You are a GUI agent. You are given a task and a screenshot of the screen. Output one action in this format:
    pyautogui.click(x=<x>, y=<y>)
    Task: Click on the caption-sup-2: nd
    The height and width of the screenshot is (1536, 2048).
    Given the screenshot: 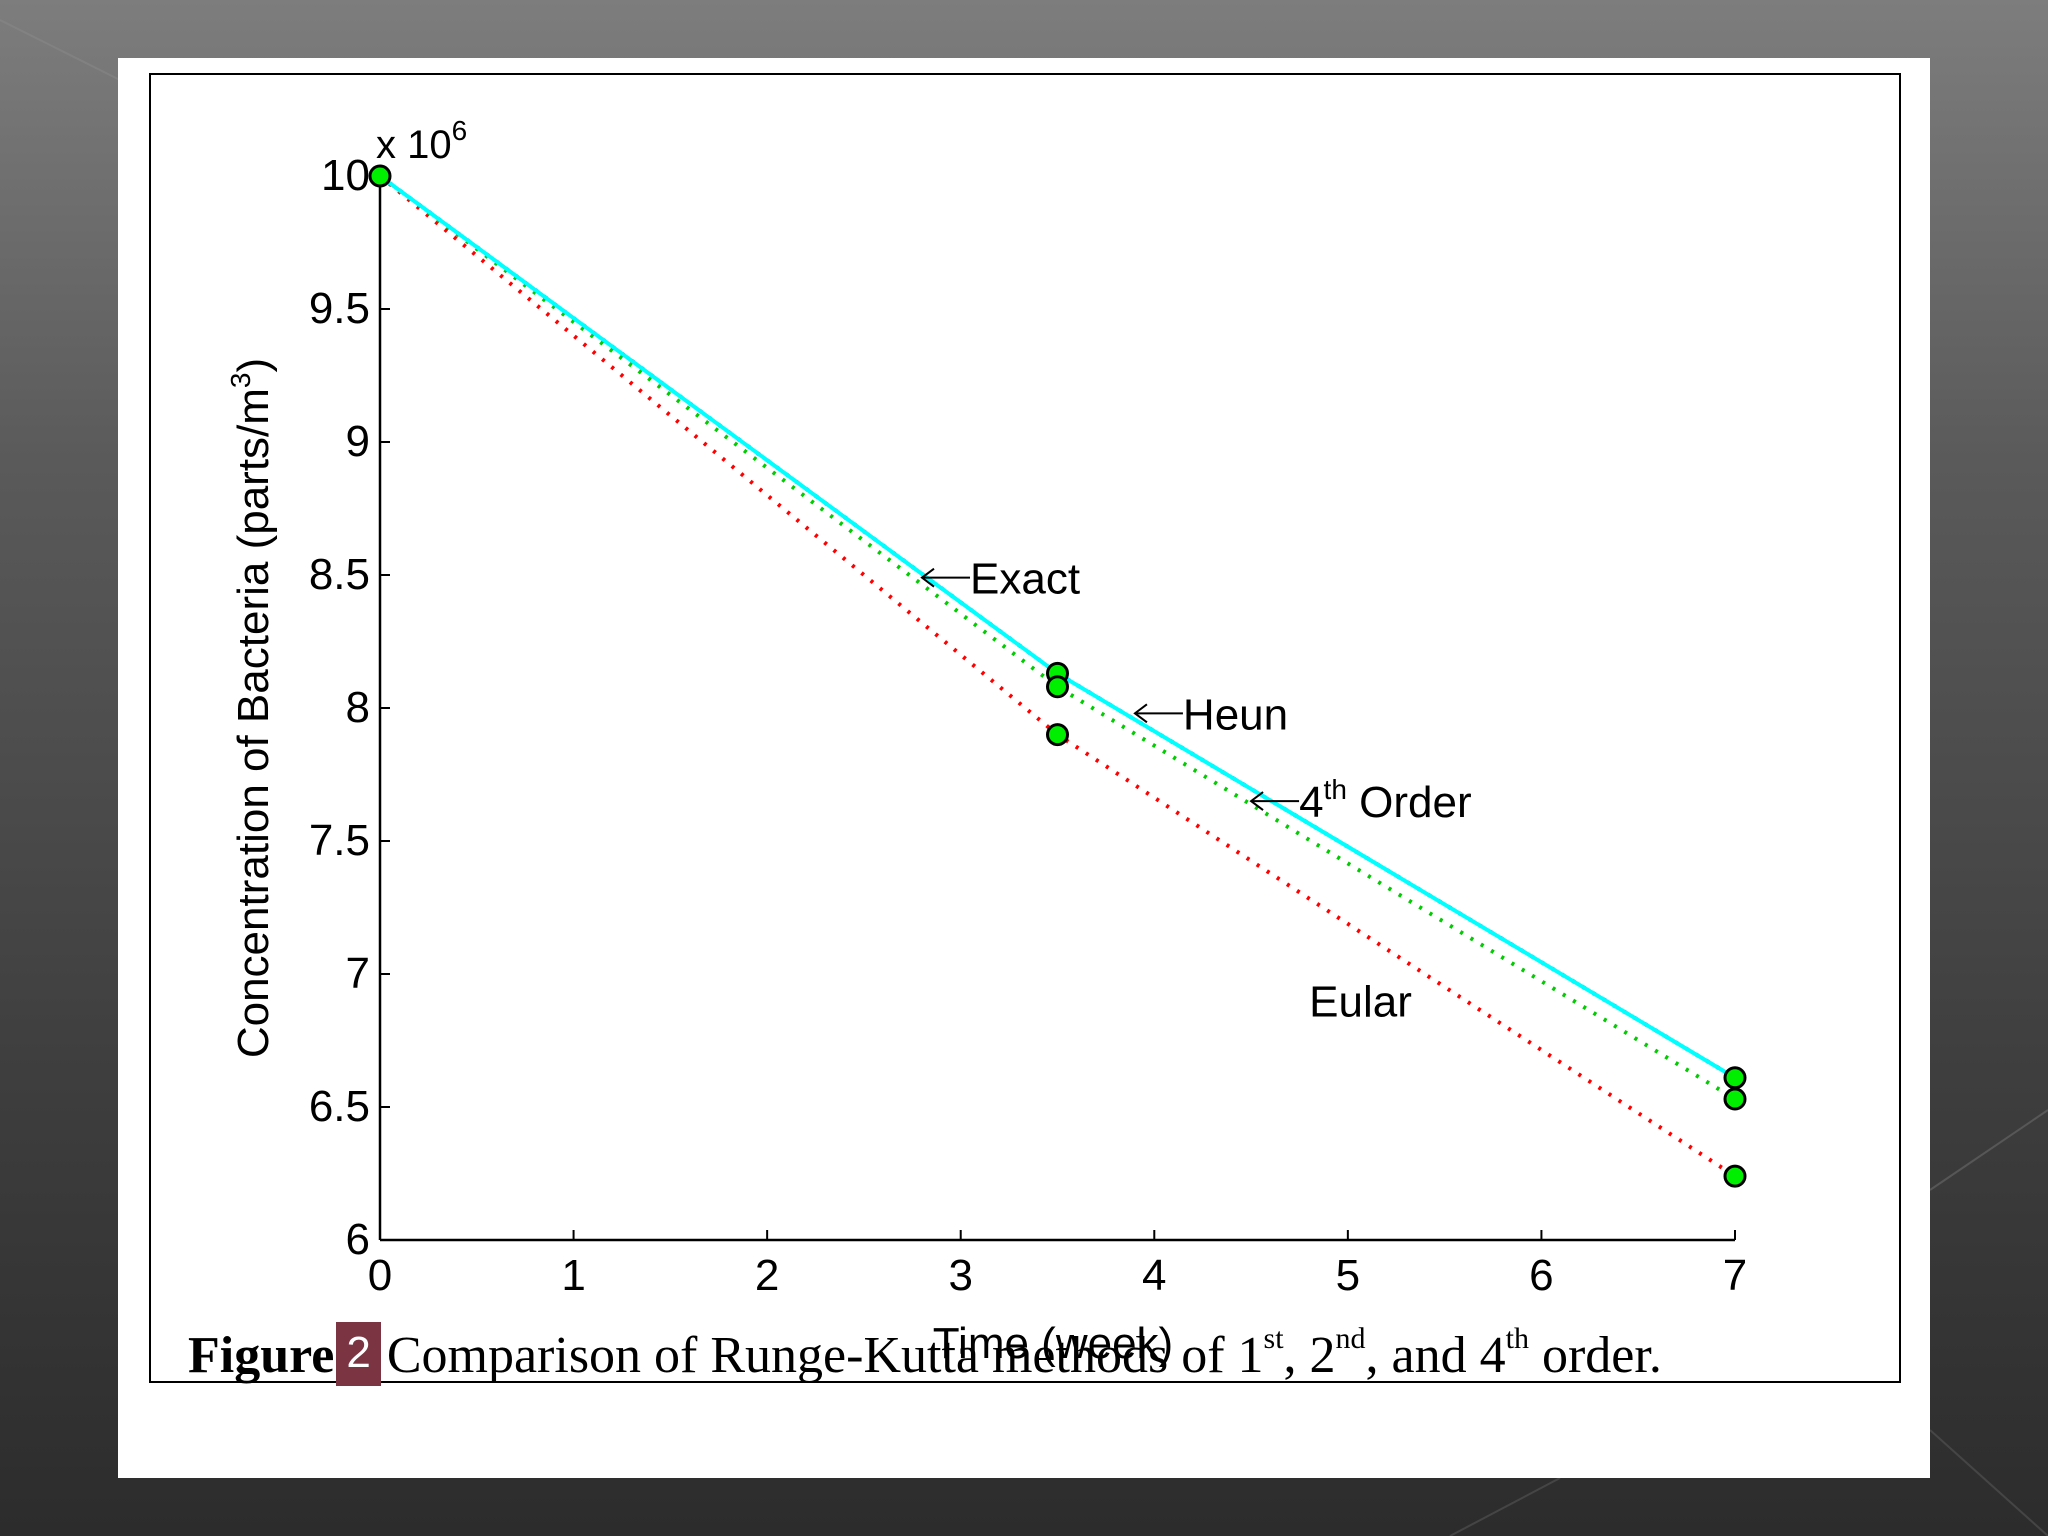 What is the action you would take?
    pyautogui.click(x=1350, y=1338)
    